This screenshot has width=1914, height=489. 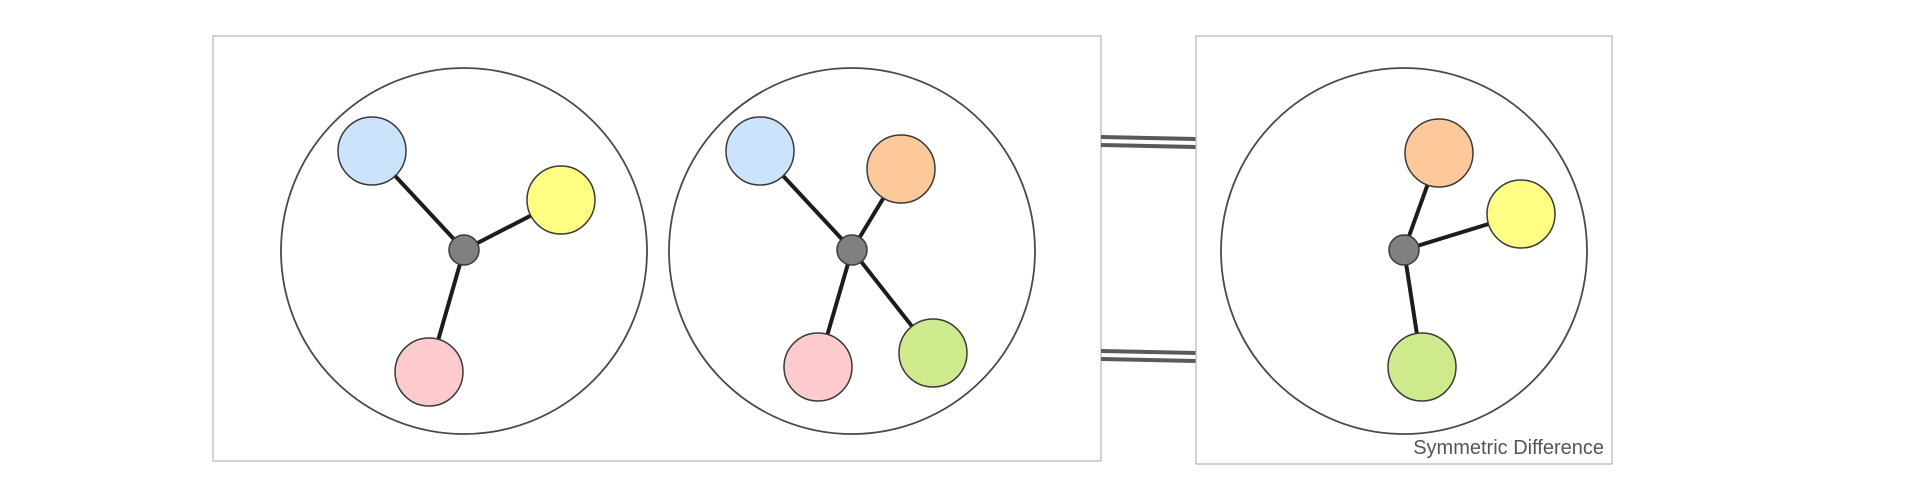 I want to click on result-set-ring, so click(x=1404, y=251).